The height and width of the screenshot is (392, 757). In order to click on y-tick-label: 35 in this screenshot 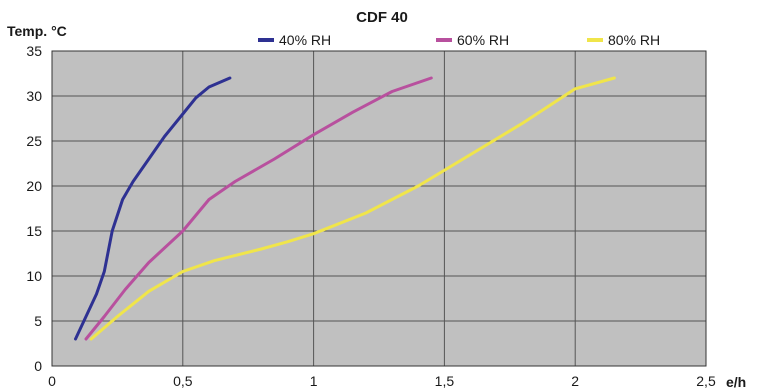, I will do `click(34, 51)`.